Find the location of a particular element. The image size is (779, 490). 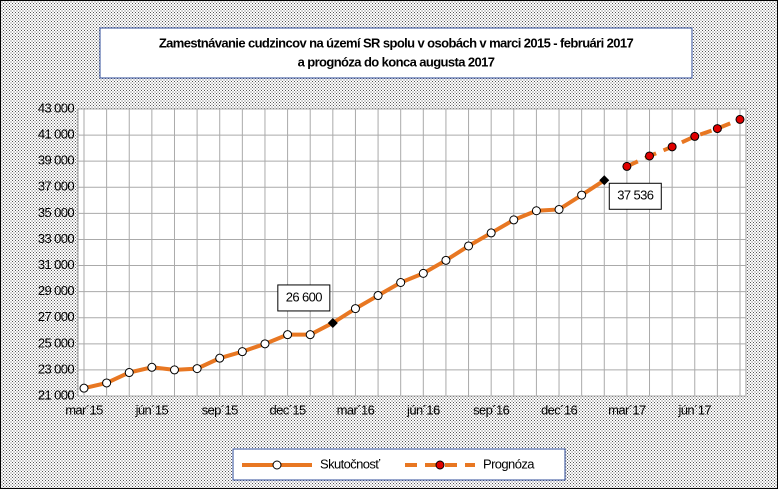

y-tick-label: 33 000 is located at coordinates (56, 238).